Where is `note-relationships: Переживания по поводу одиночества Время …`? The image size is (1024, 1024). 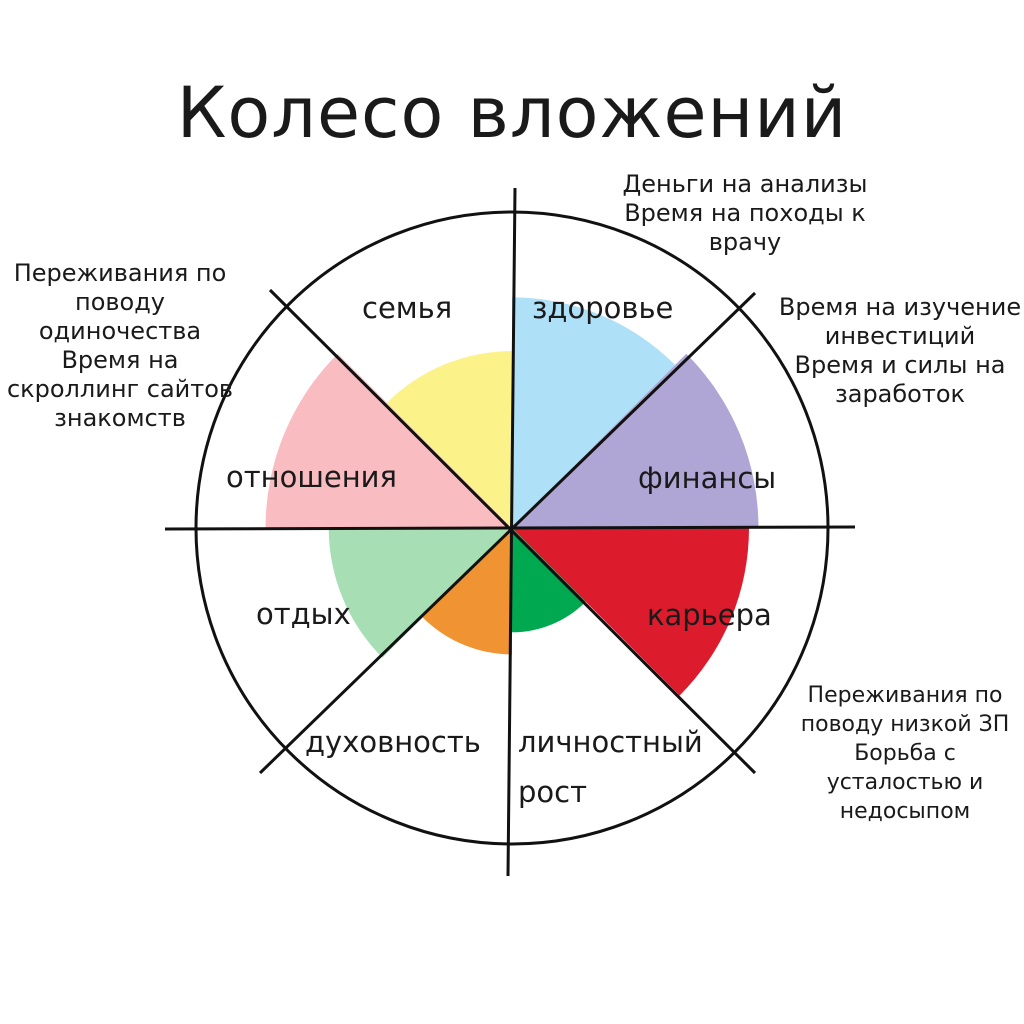
note-relationships: Переживания по поводу одиночества Время … is located at coordinates (120, 345).